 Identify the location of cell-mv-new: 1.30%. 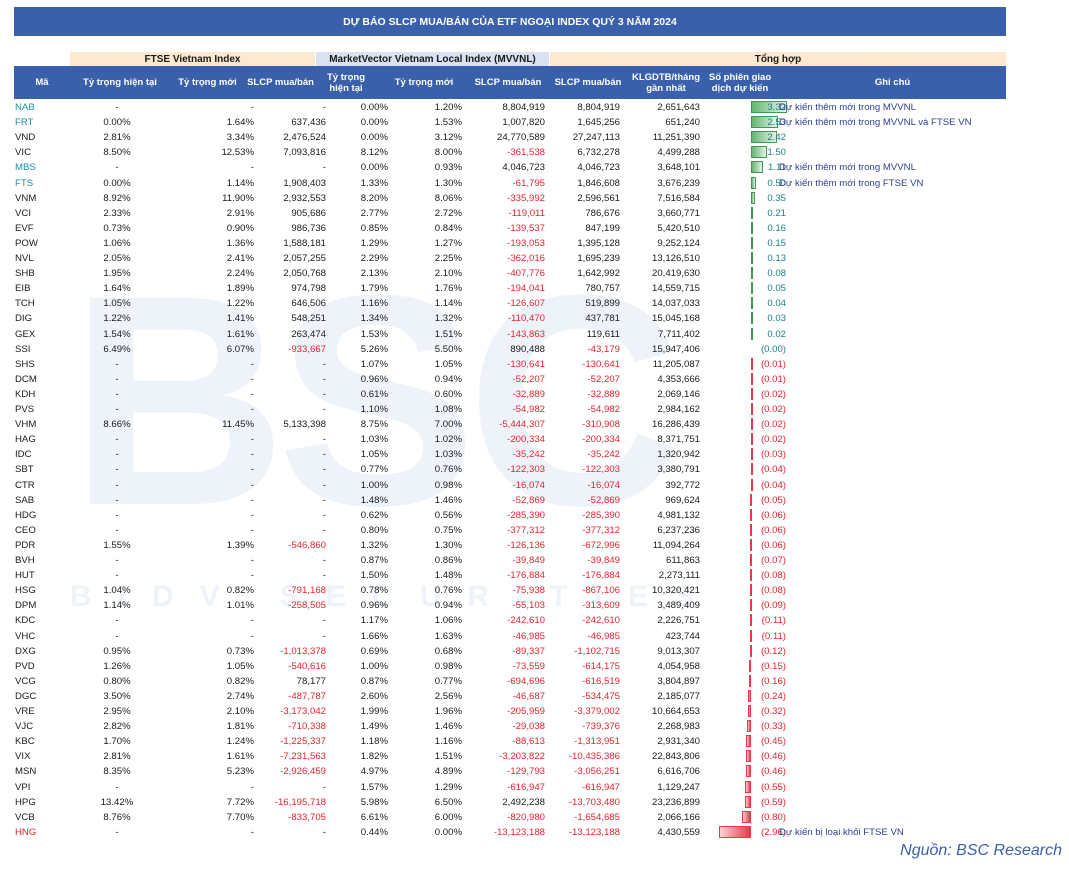
(448, 545).